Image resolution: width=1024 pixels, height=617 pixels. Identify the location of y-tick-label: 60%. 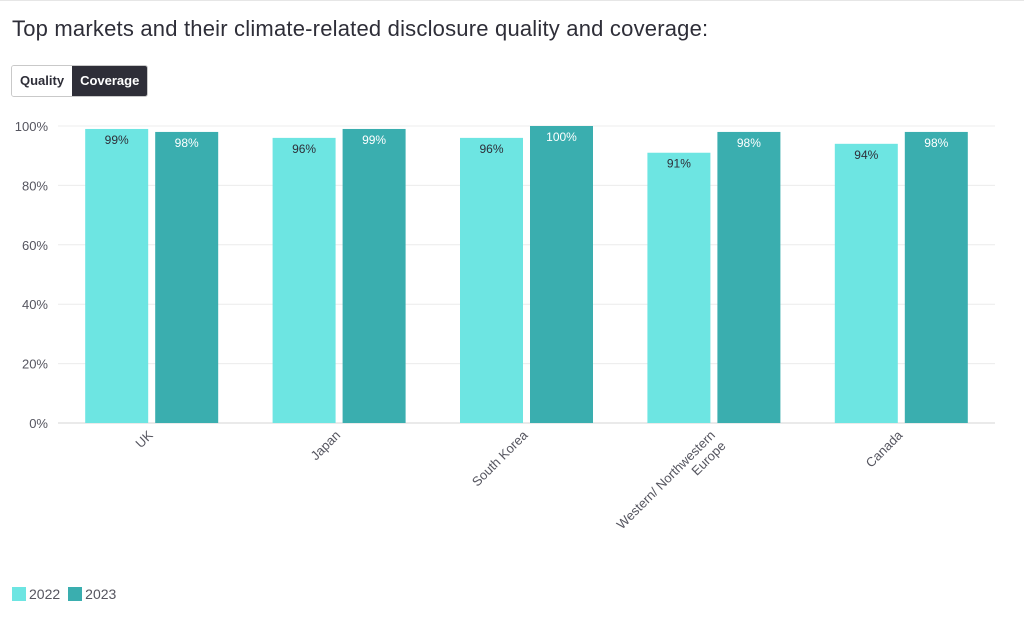
(35, 245).